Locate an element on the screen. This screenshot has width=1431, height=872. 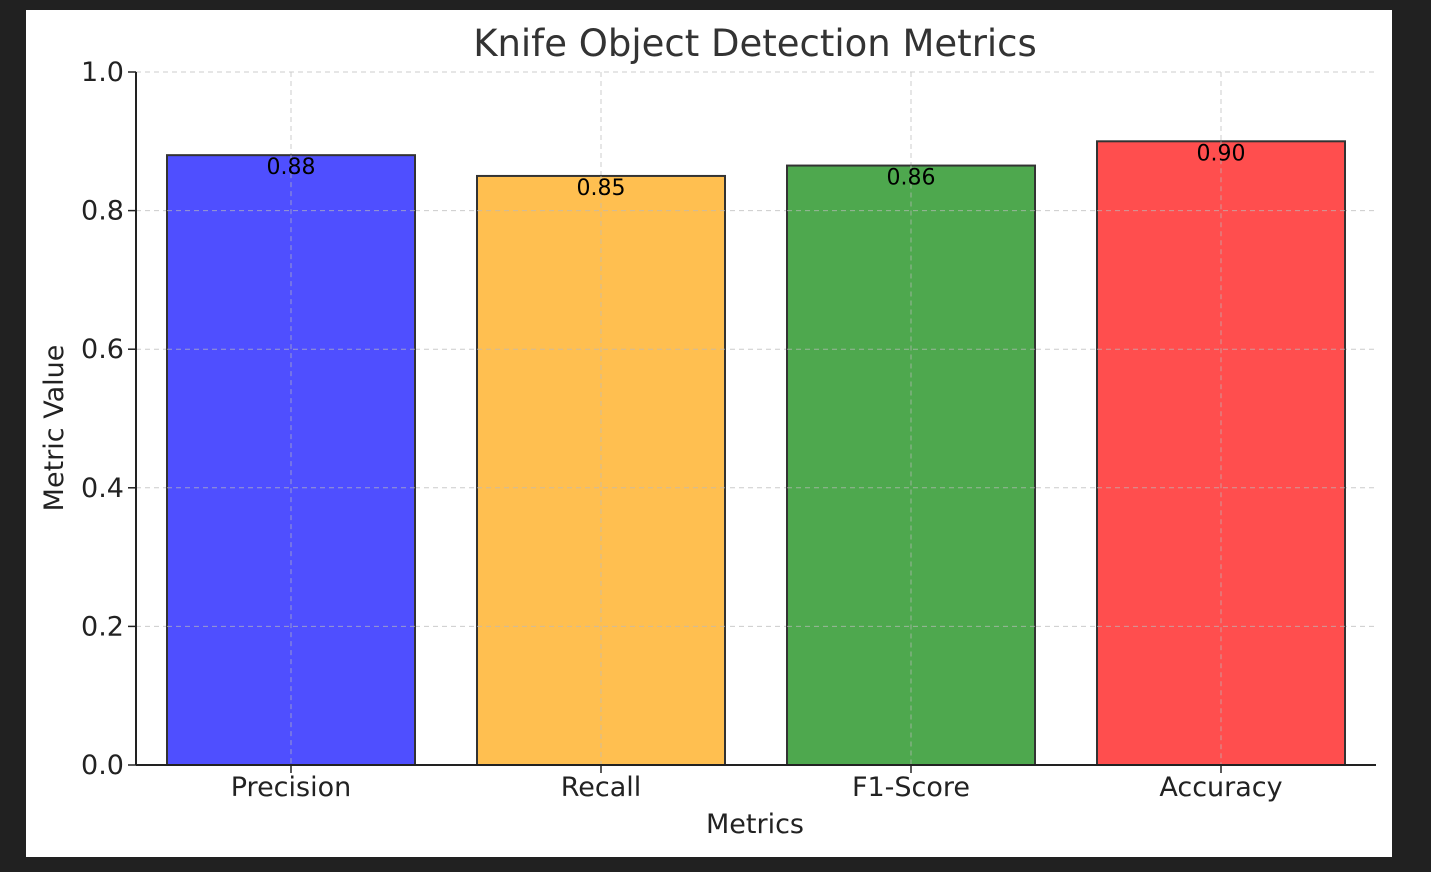
x-axis-title: Metrics is located at coordinates (755, 824).